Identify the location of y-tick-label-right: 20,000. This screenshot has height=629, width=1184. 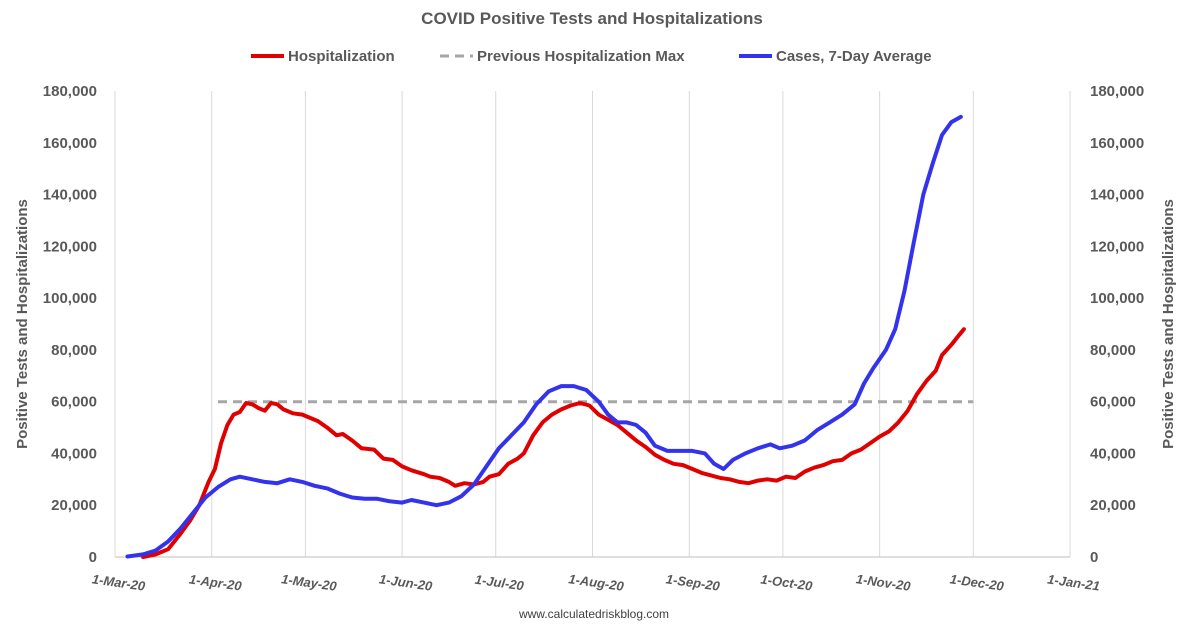
(1113, 505).